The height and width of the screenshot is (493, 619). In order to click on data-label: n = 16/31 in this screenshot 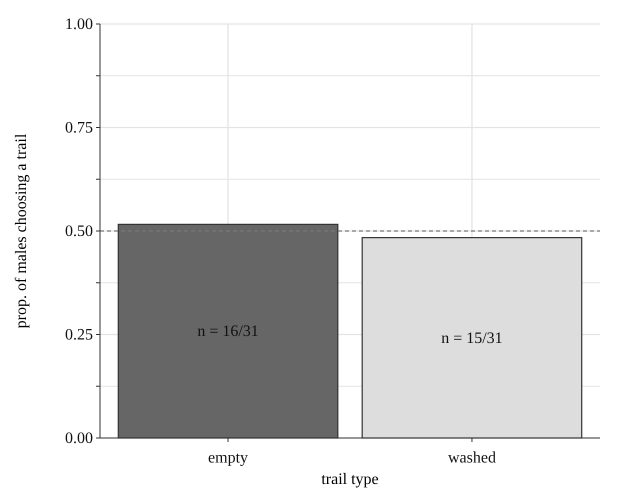, I will do `click(228, 331)`.